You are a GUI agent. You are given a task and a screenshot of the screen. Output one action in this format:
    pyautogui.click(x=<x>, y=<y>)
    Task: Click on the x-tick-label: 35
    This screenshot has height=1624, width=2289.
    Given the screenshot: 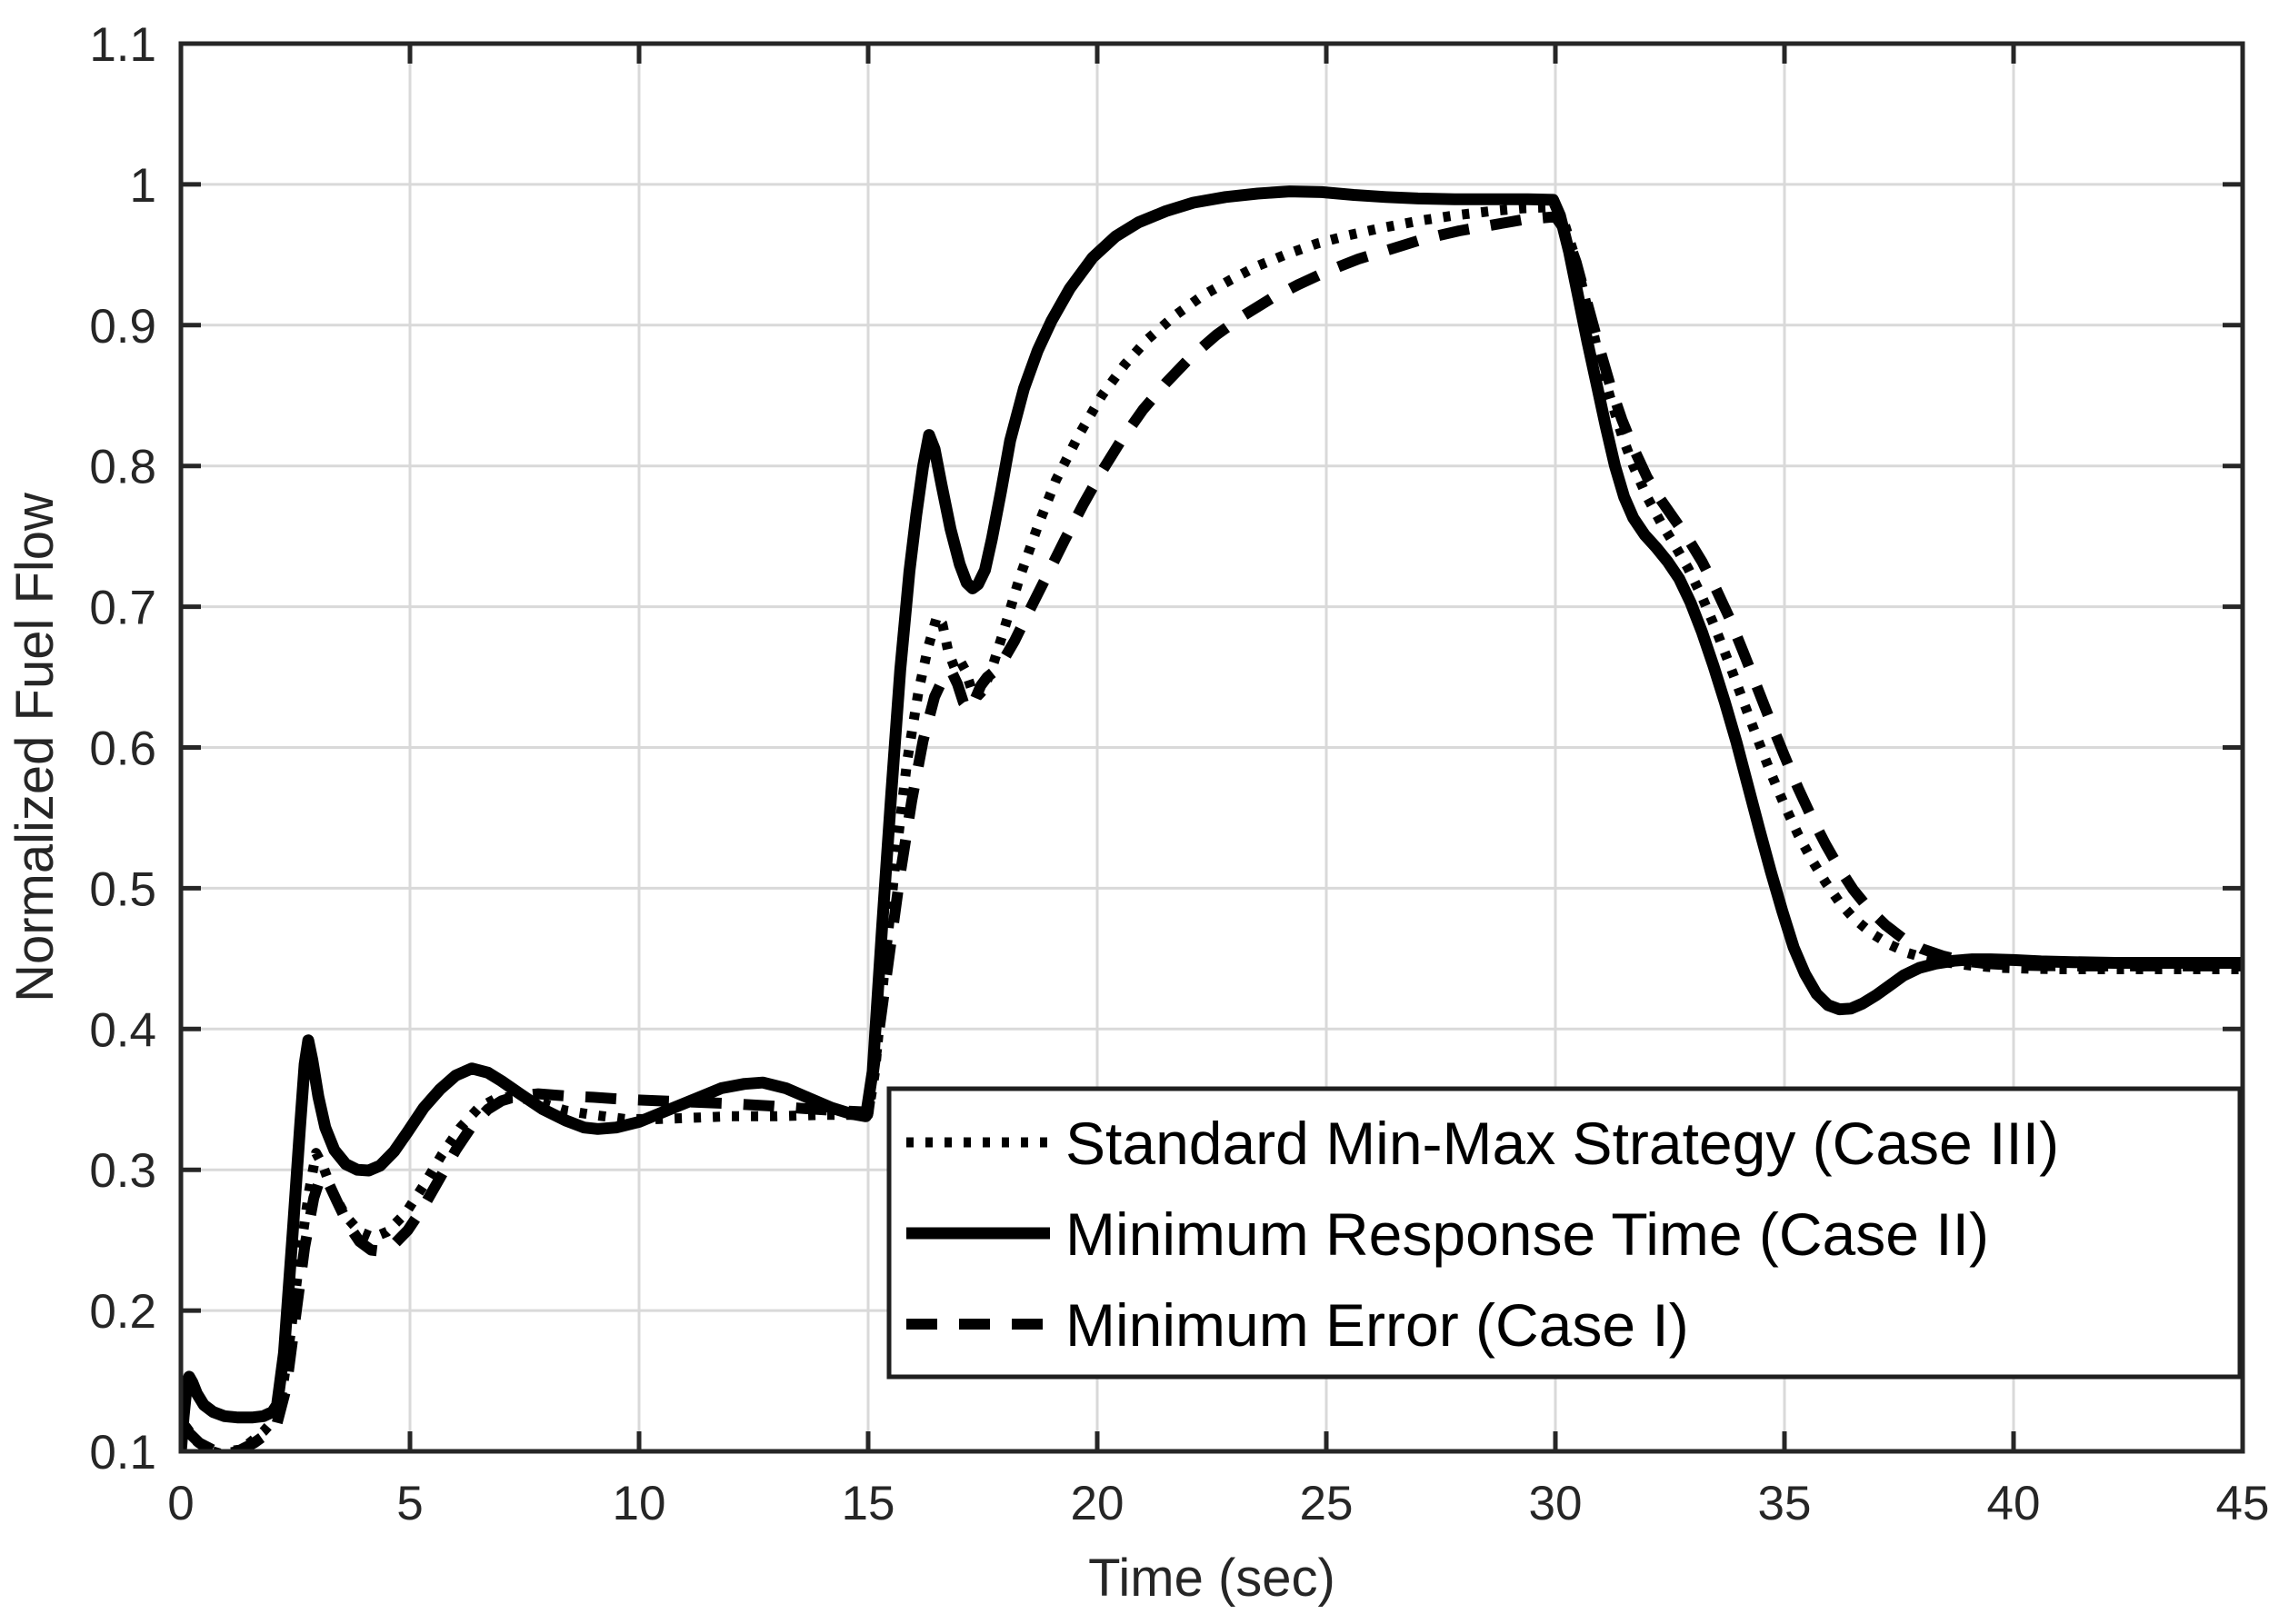 What is the action you would take?
    pyautogui.click(x=1785, y=1503)
    